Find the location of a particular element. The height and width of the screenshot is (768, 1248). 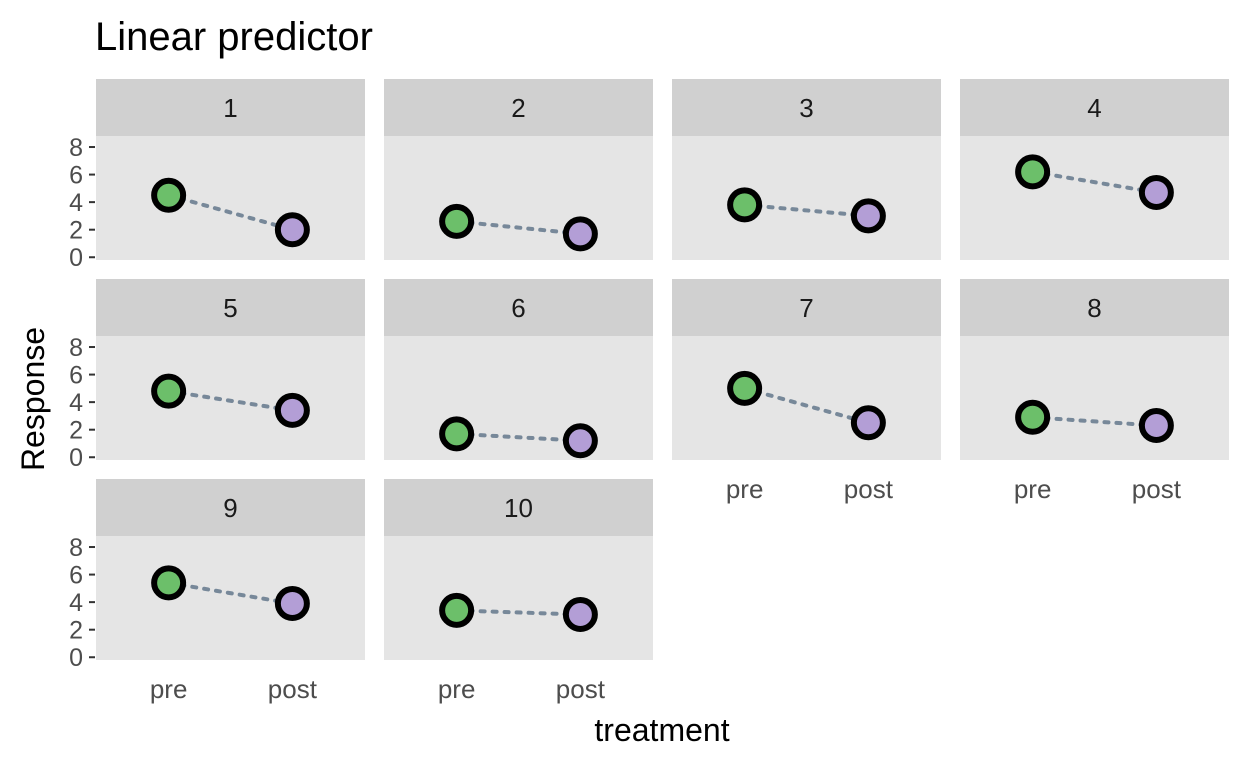

facet-strip-label: 6 is located at coordinates (518, 308).